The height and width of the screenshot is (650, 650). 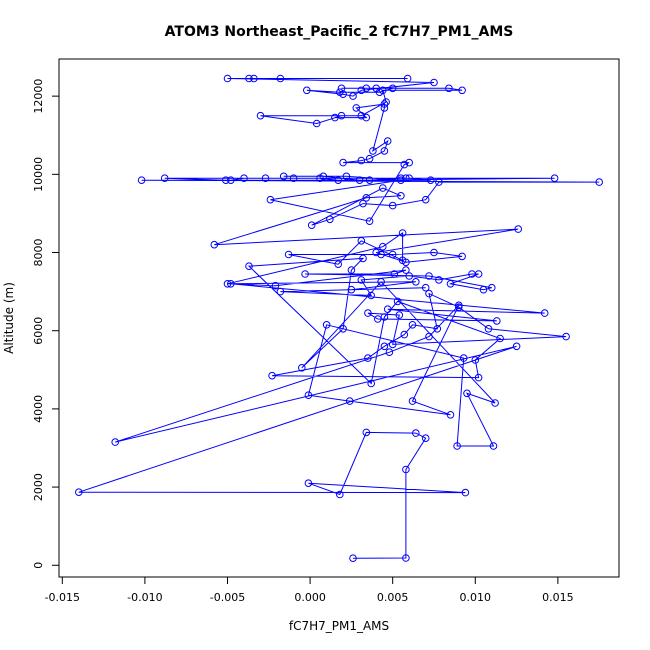 I want to click on x-tick-label: 0.010, so click(x=476, y=597).